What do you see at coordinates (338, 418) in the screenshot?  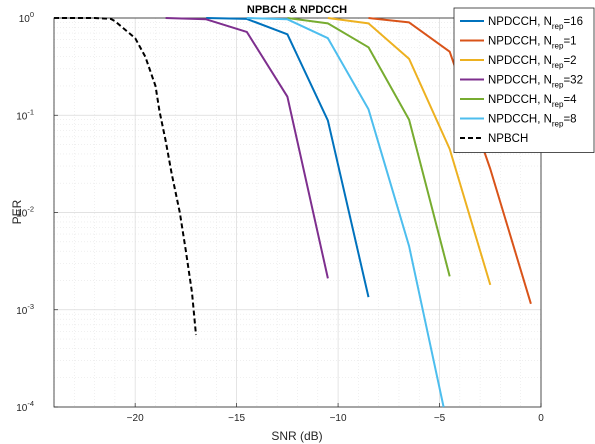 I see `x-tick-label: −10` at bounding box center [338, 418].